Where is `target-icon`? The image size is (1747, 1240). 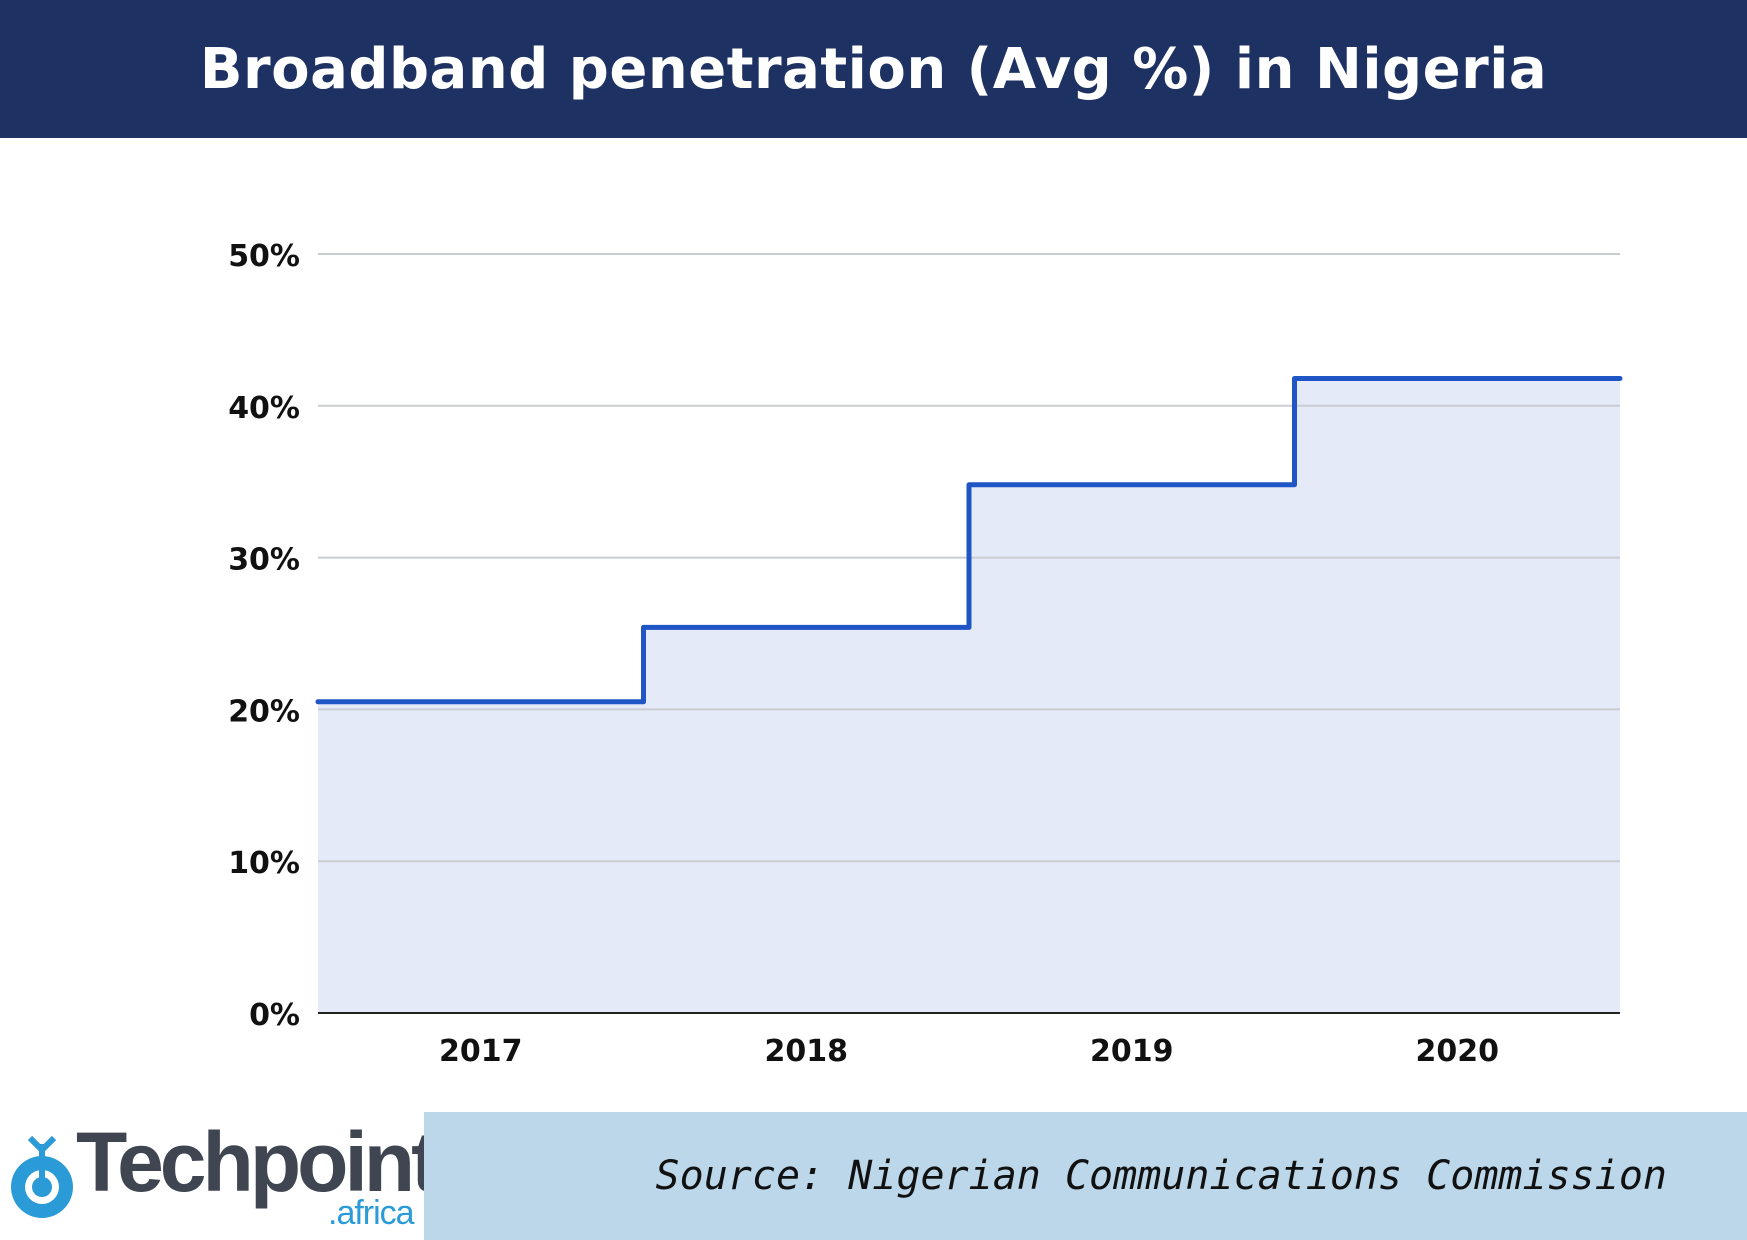
target-icon is located at coordinates (42, 1176).